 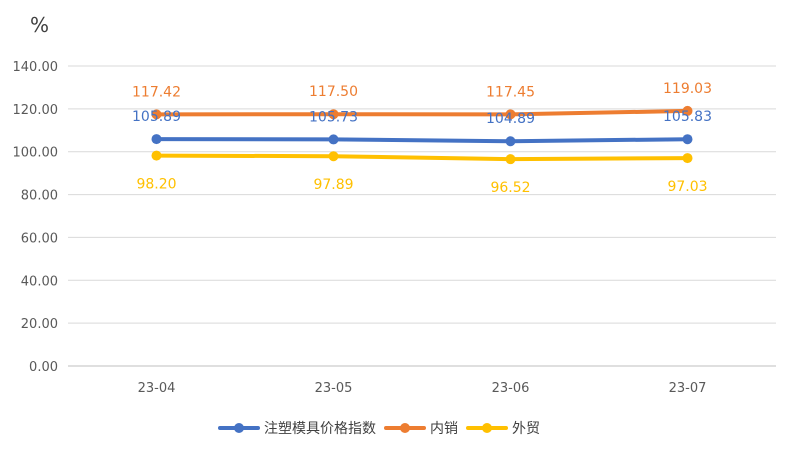 I want to click on data-label: 97.03, so click(x=687, y=187).